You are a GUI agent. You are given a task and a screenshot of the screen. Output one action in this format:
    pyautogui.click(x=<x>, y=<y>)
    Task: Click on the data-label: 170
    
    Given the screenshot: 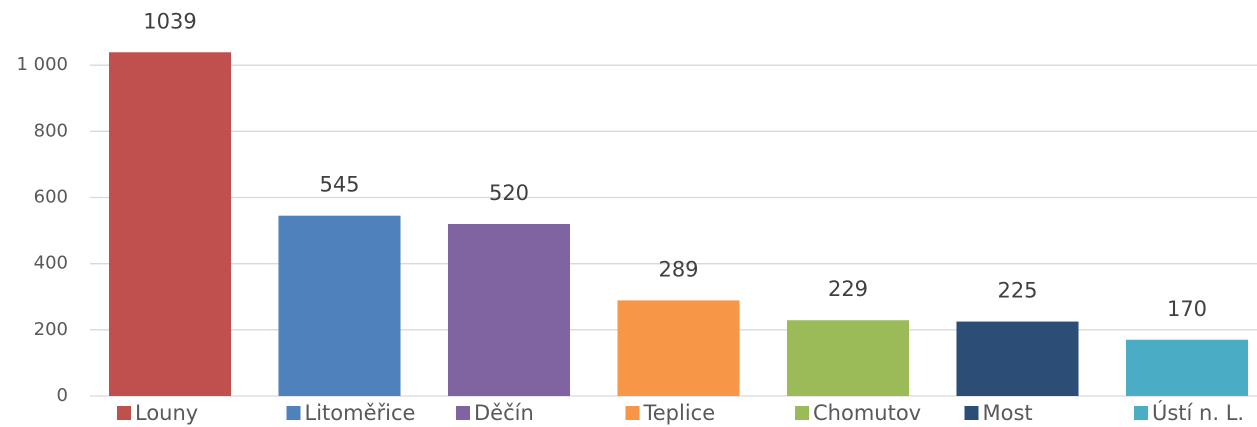 What is the action you would take?
    pyautogui.click(x=1187, y=309)
    